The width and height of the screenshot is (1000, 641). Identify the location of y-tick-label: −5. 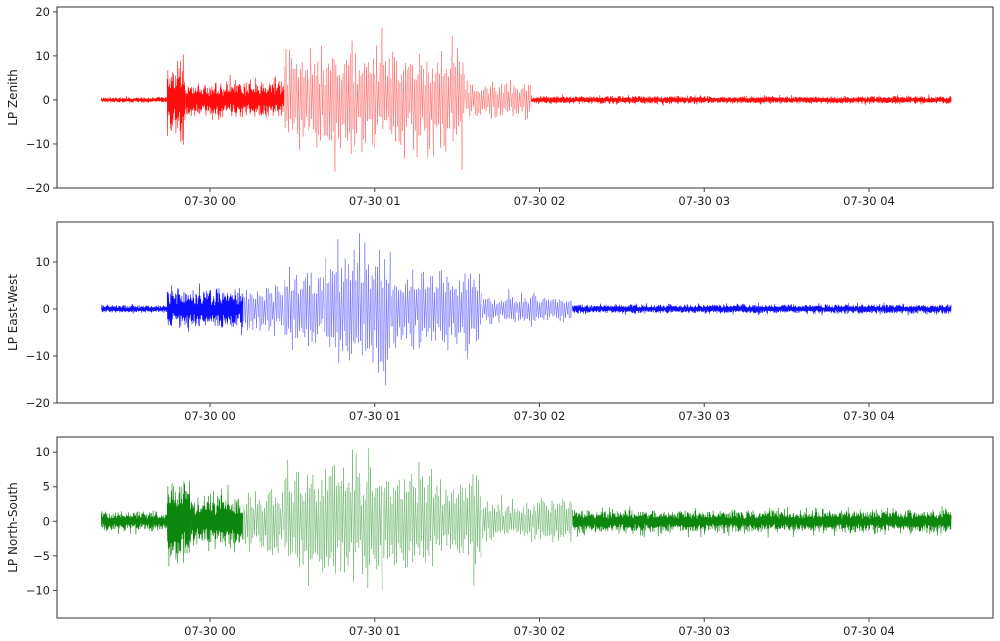
(41, 556).